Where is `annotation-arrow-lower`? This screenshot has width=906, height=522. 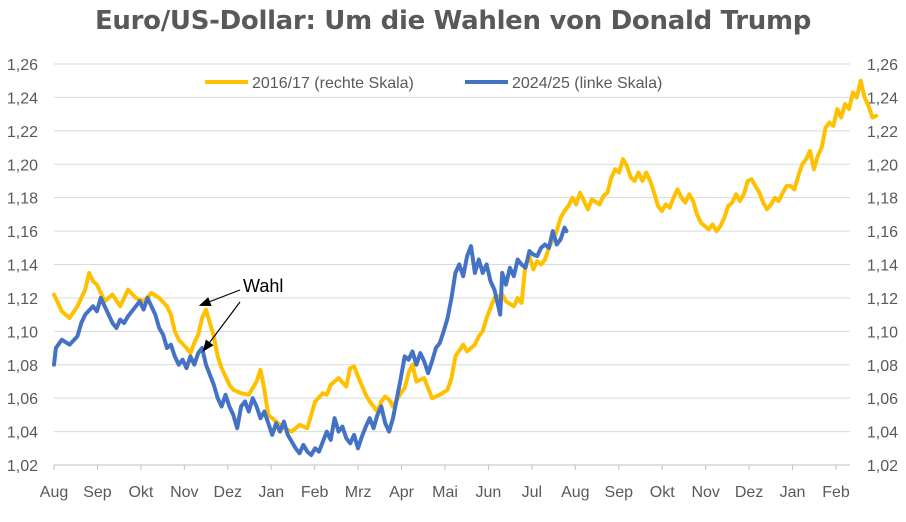
annotation-arrow-lower is located at coordinates (221, 326).